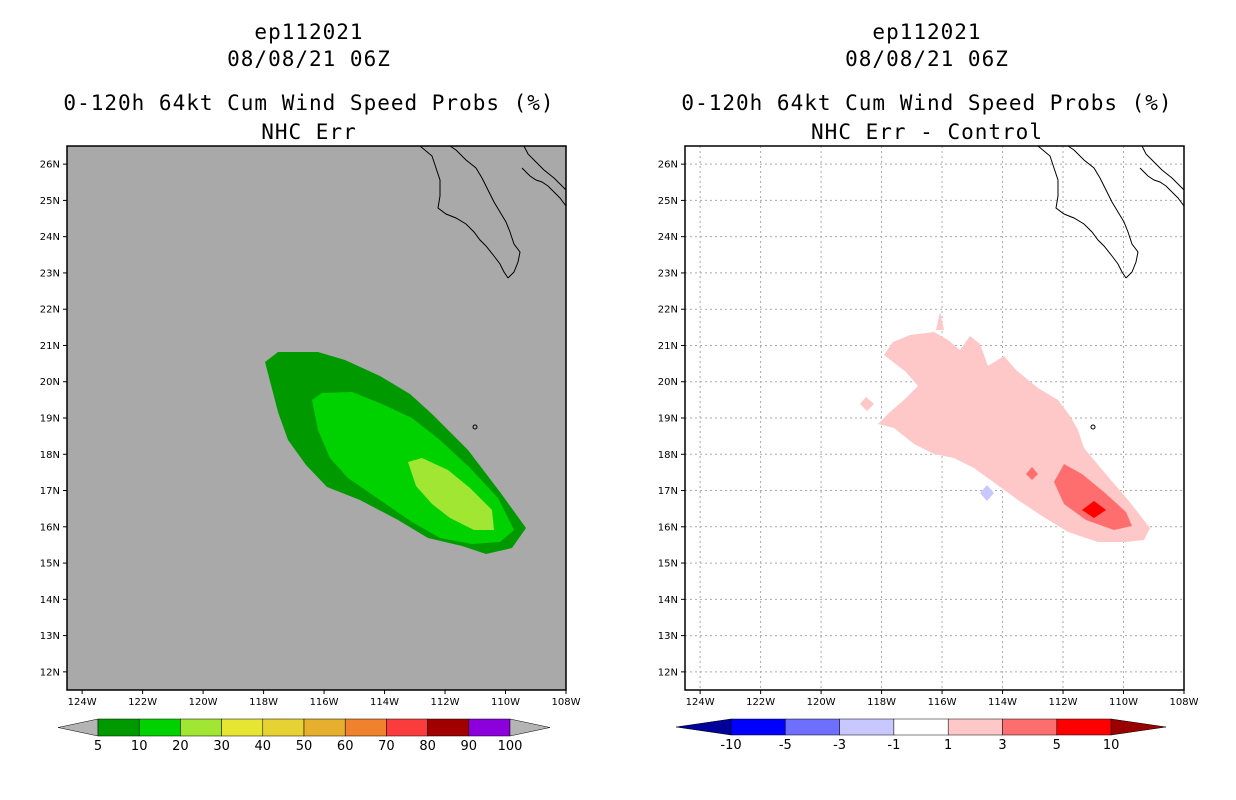 The image size is (1236, 800). I want to click on right-diff-neg-region, so click(987, 493).